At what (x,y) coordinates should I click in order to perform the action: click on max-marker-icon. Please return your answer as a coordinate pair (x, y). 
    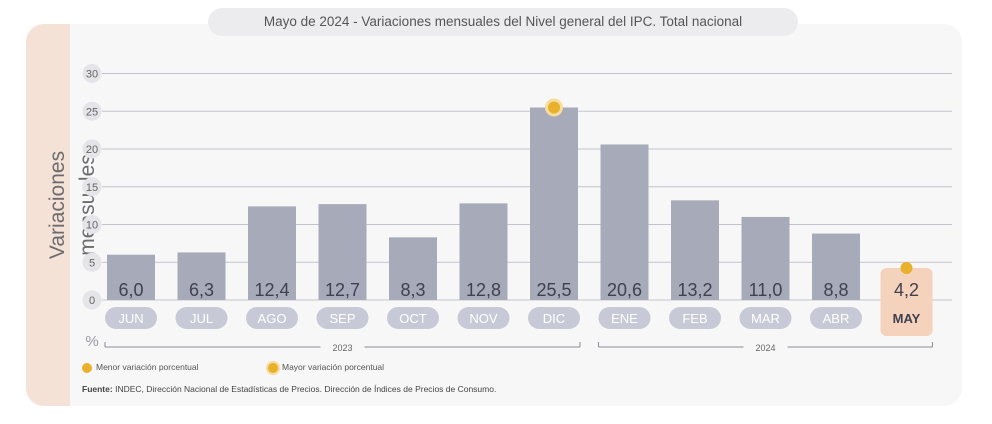
    Looking at the image, I should click on (273, 367).